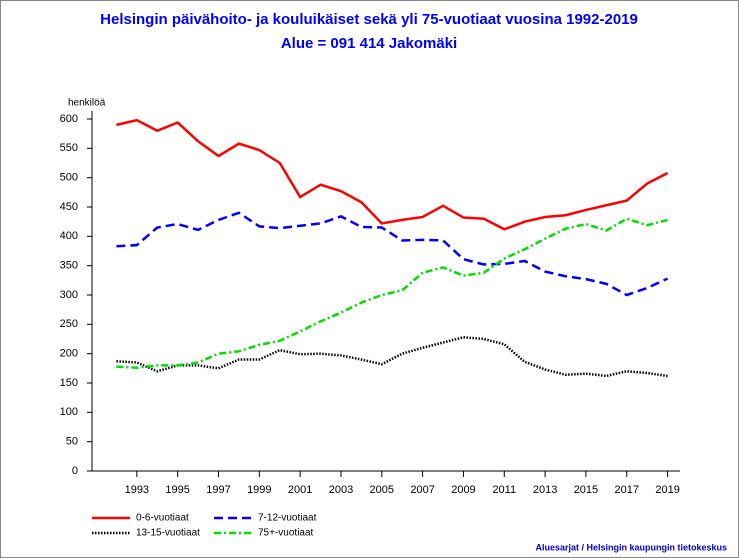  What do you see at coordinates (259, 490) in the screenshot?
I see `x-tick-label: 1999` at bounding box center [259, 490].